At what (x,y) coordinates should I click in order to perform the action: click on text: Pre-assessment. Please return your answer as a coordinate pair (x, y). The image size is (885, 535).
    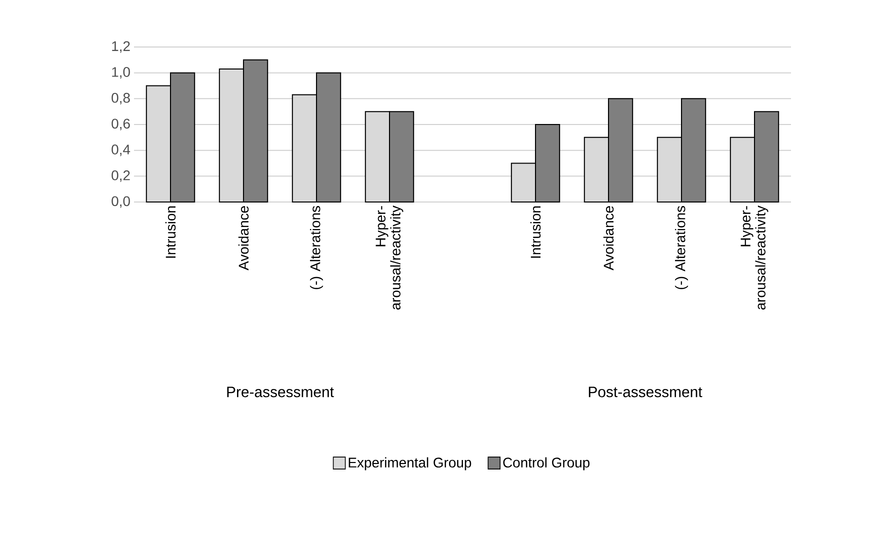
    Looking at the image, I should click on (280, 392).